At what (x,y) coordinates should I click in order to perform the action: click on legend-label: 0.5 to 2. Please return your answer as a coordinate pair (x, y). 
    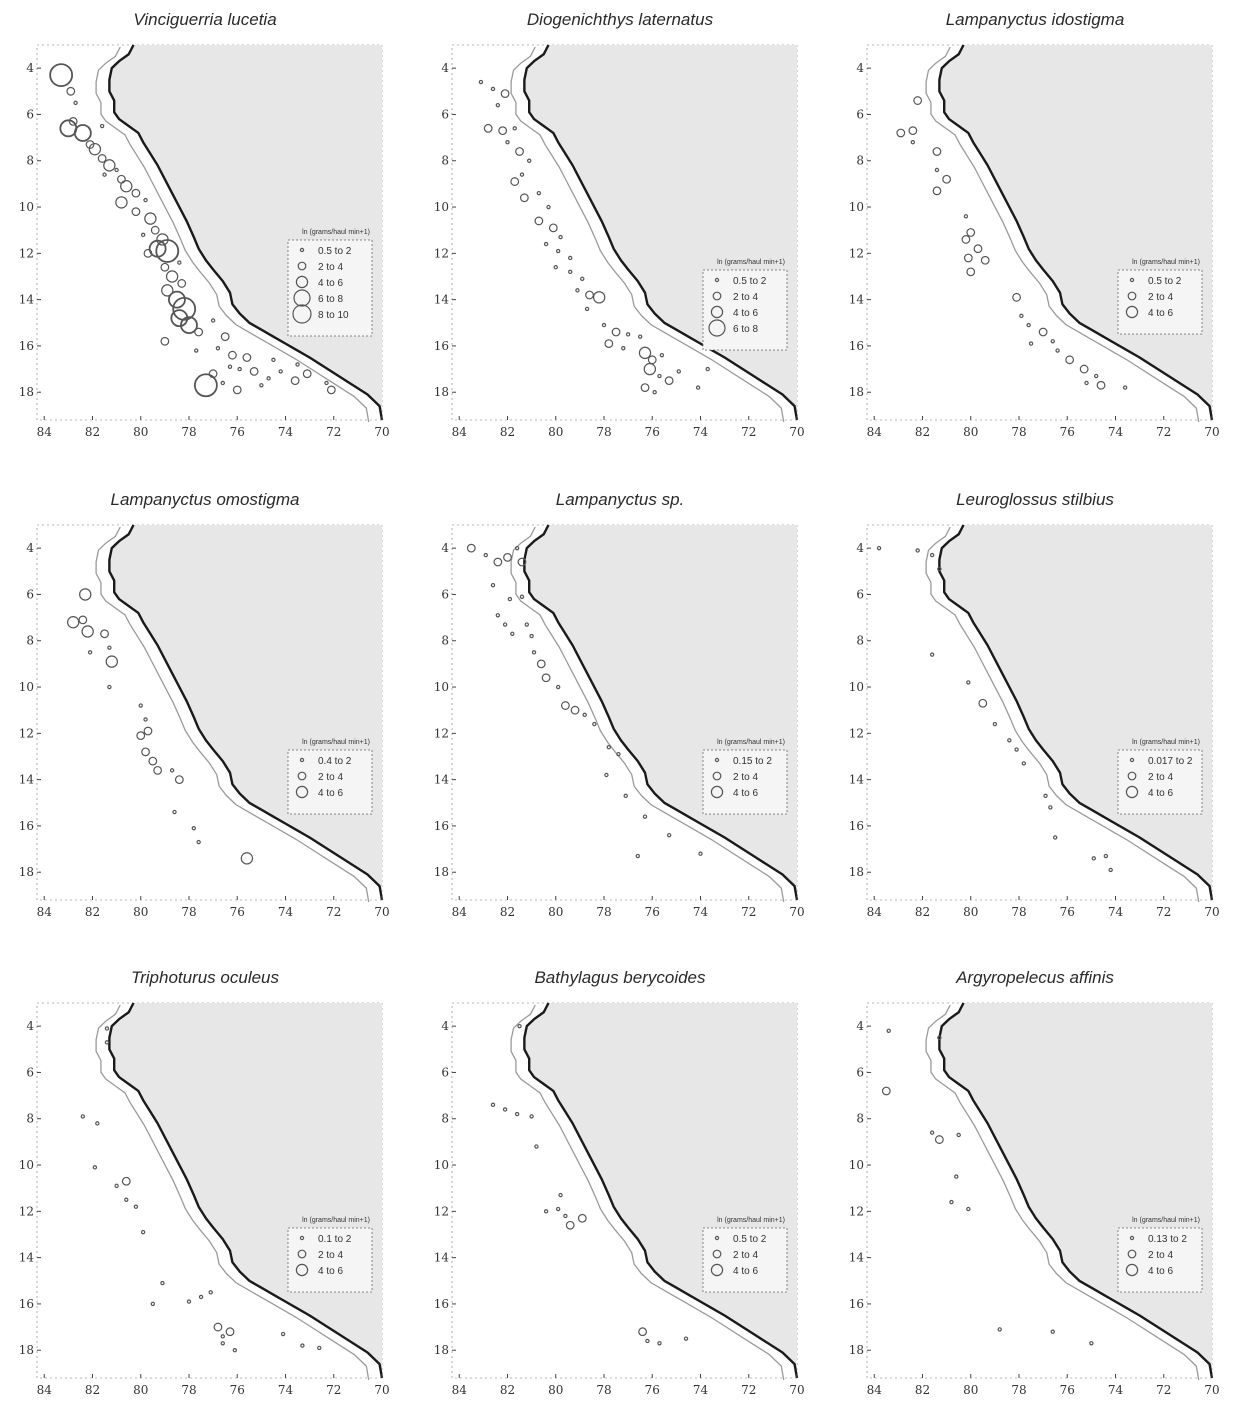
    Looking at the image, I should click on (750, 1239).